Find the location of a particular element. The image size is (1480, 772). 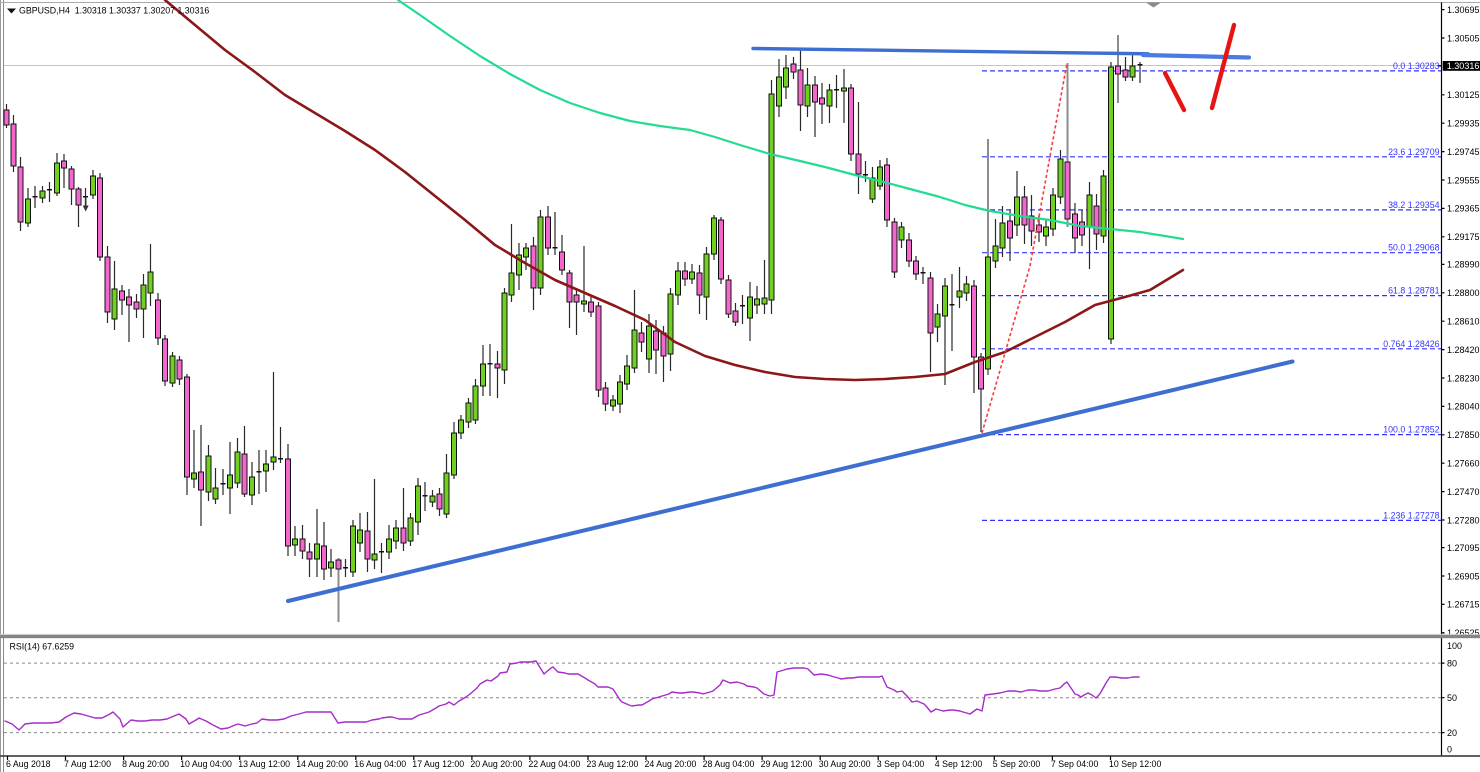

svg-text: 1.29745 is located at coordinates (1463, 152).